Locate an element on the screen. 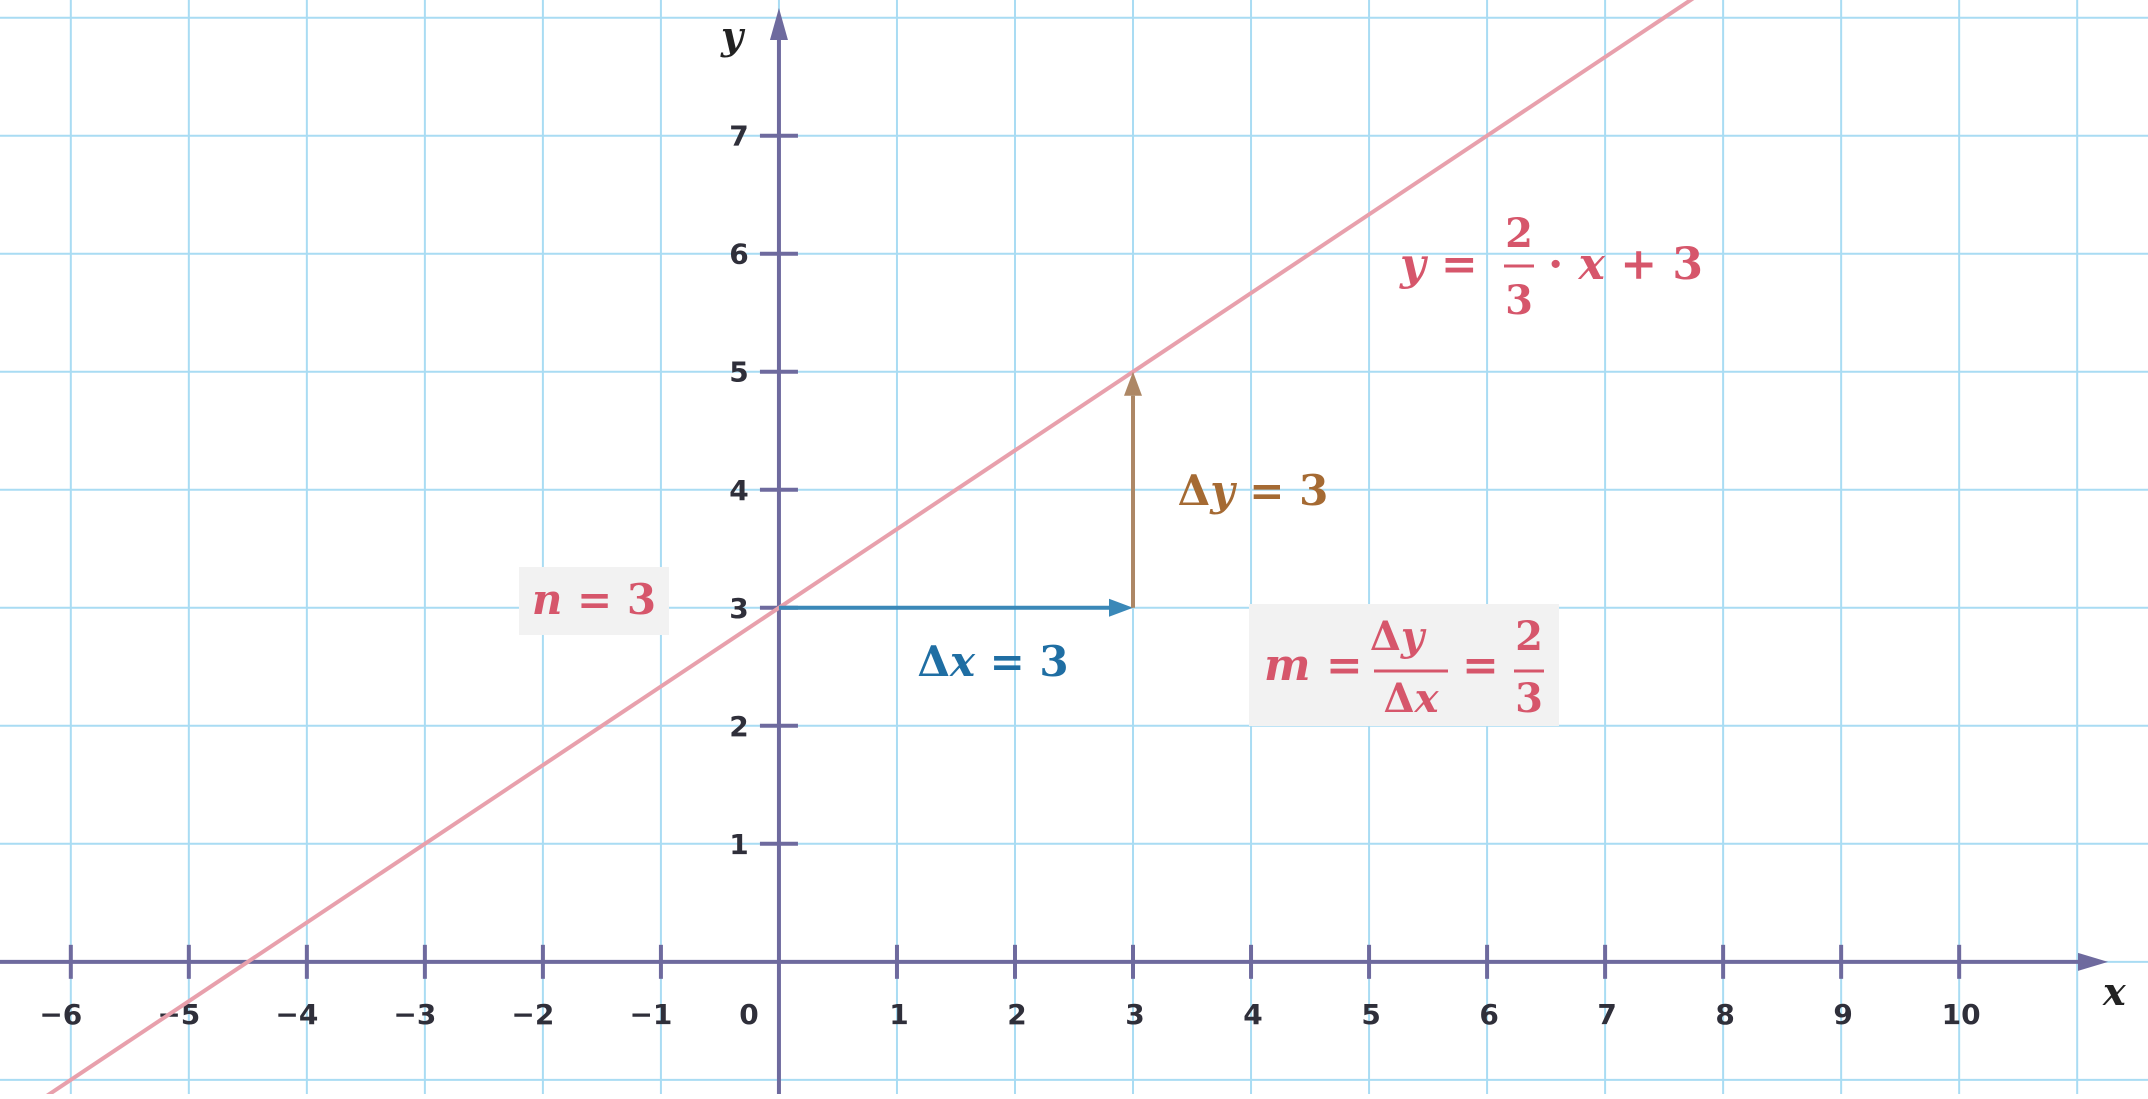 The width and height of the screenshot is (2148, 1099). x-tick-label: −6 is located at coordinates (60, 1014).